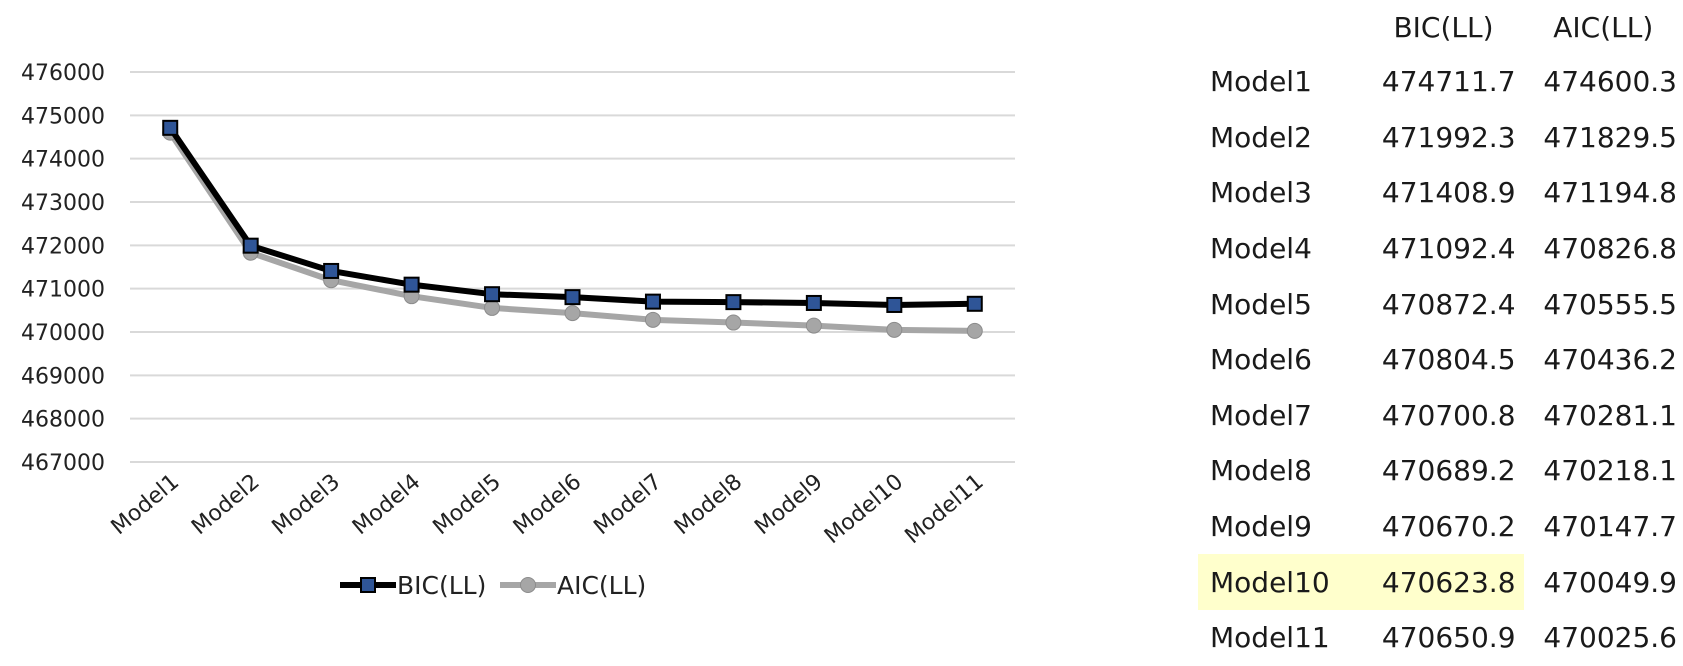  What do you see at coordinates (1261, 249) in the screenshot?
I see `table-cell-model: Model4` at bounding box center [1261, 249].